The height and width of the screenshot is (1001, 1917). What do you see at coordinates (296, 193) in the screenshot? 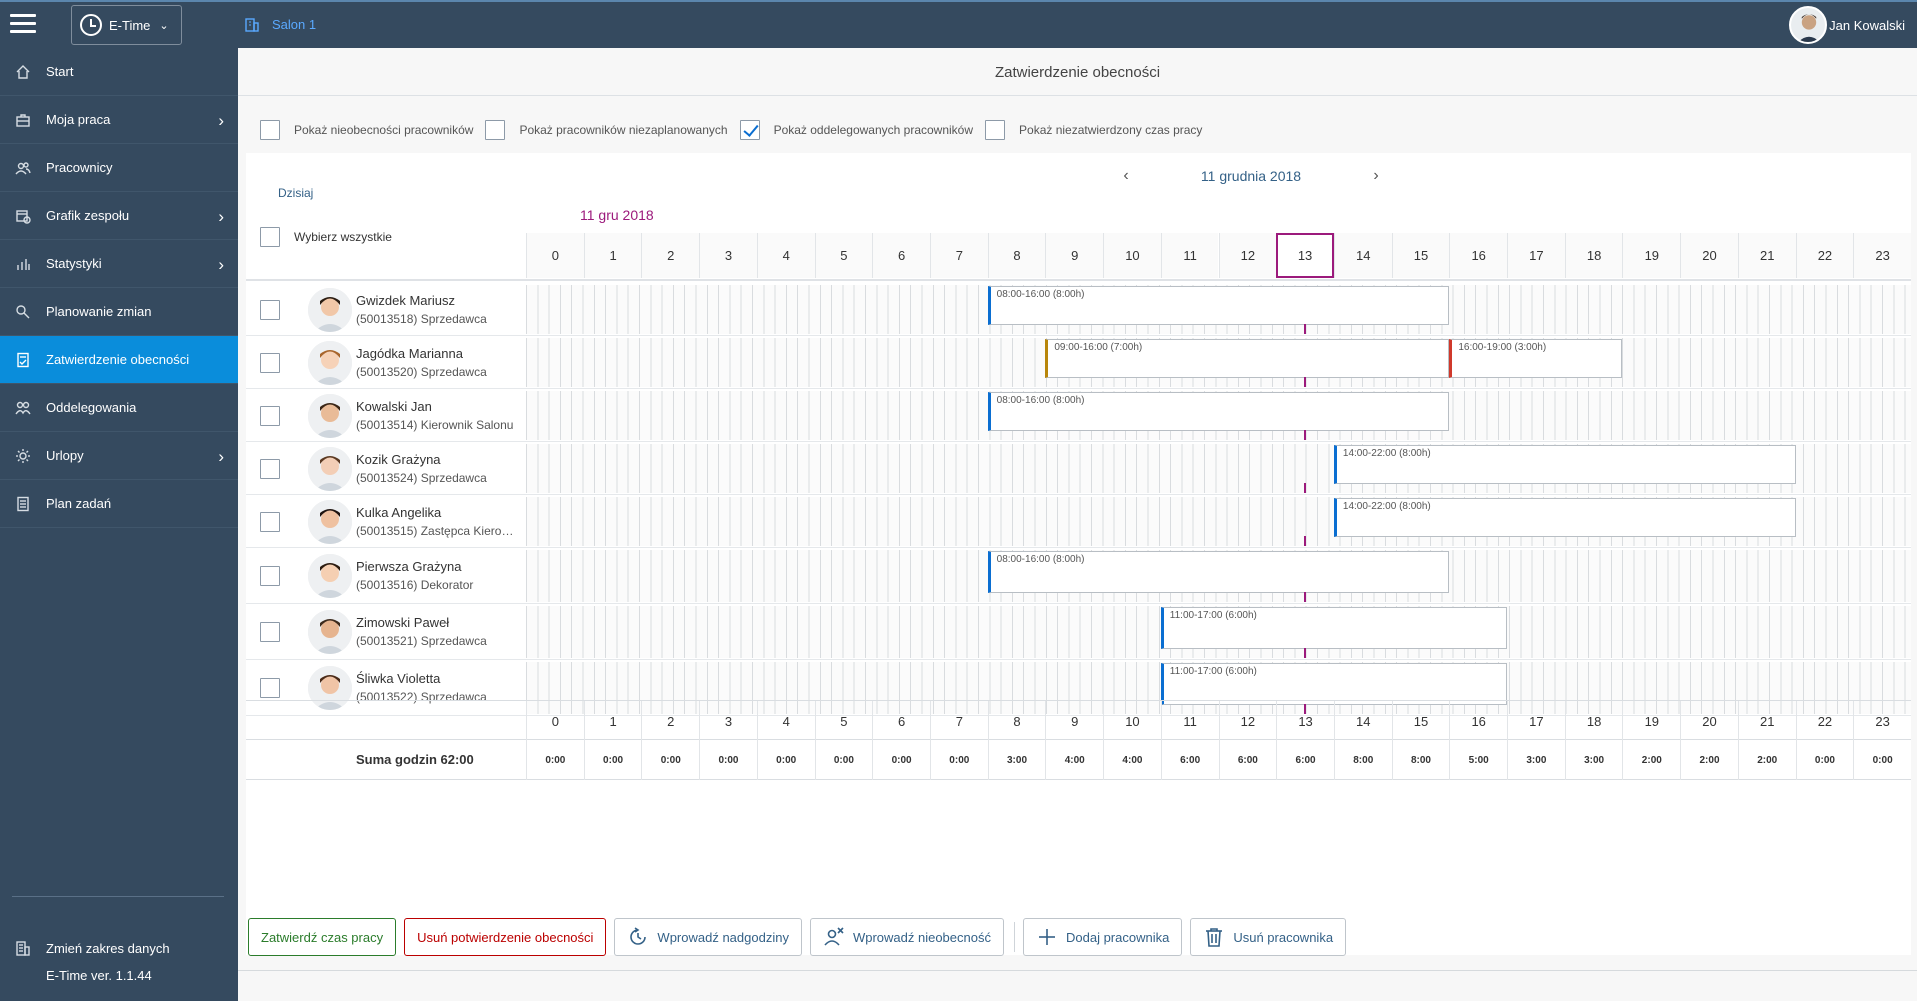
I see `today-link: Dzisiaj` at bounding box center [296, 193].